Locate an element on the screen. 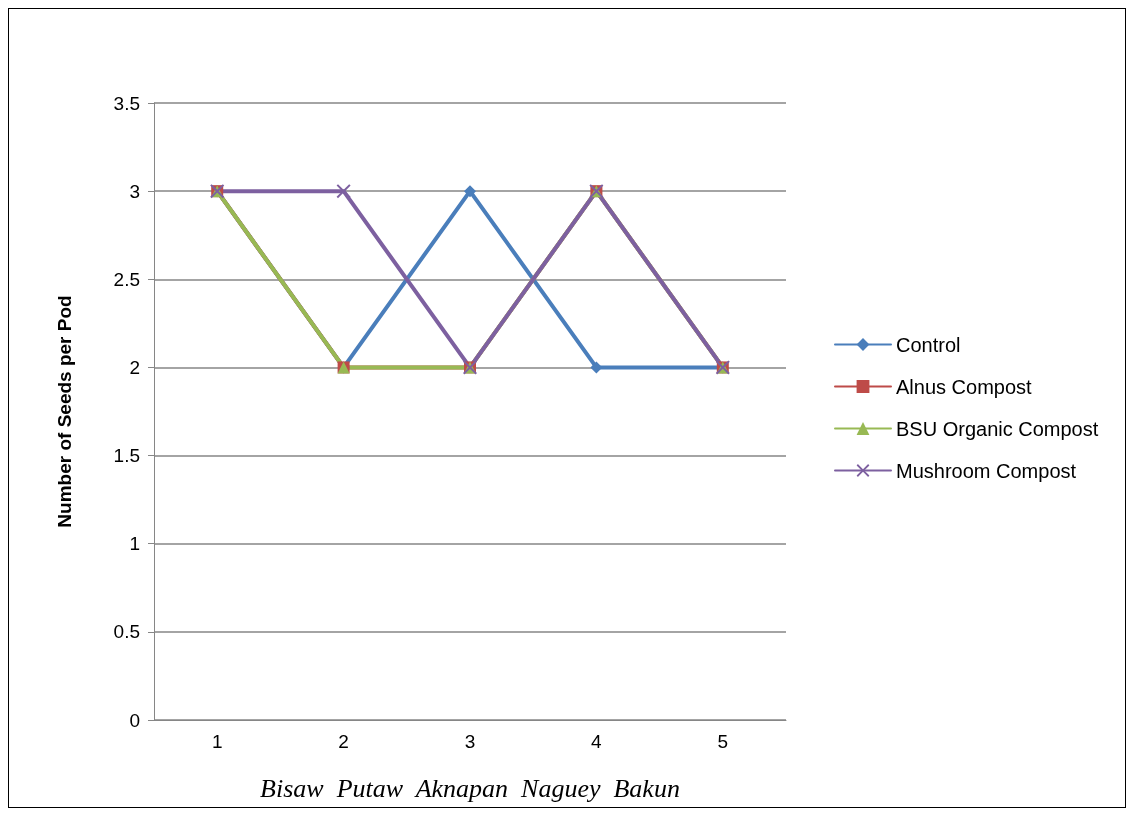 The image size is (1136, 813). y-tick-label: 1 is located at coordinates (134, 544).